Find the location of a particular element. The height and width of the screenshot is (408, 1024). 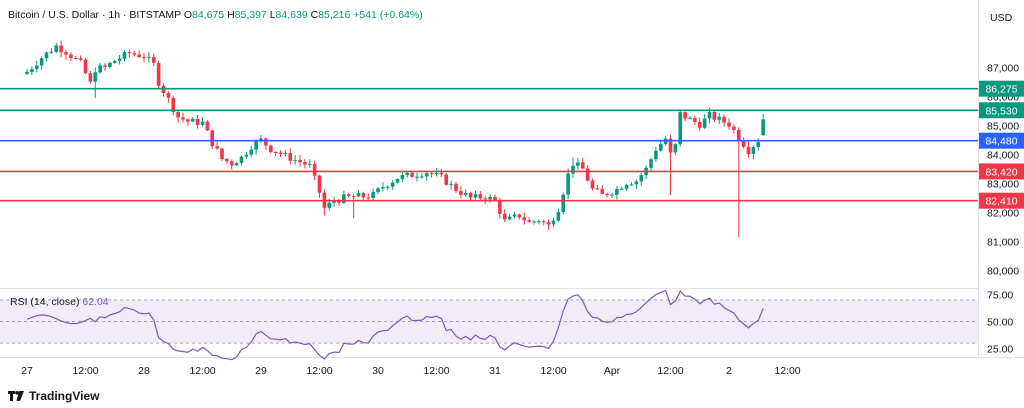

rsi-header: RSI (14, close) 62.04 is located at coordinates (59, 302).